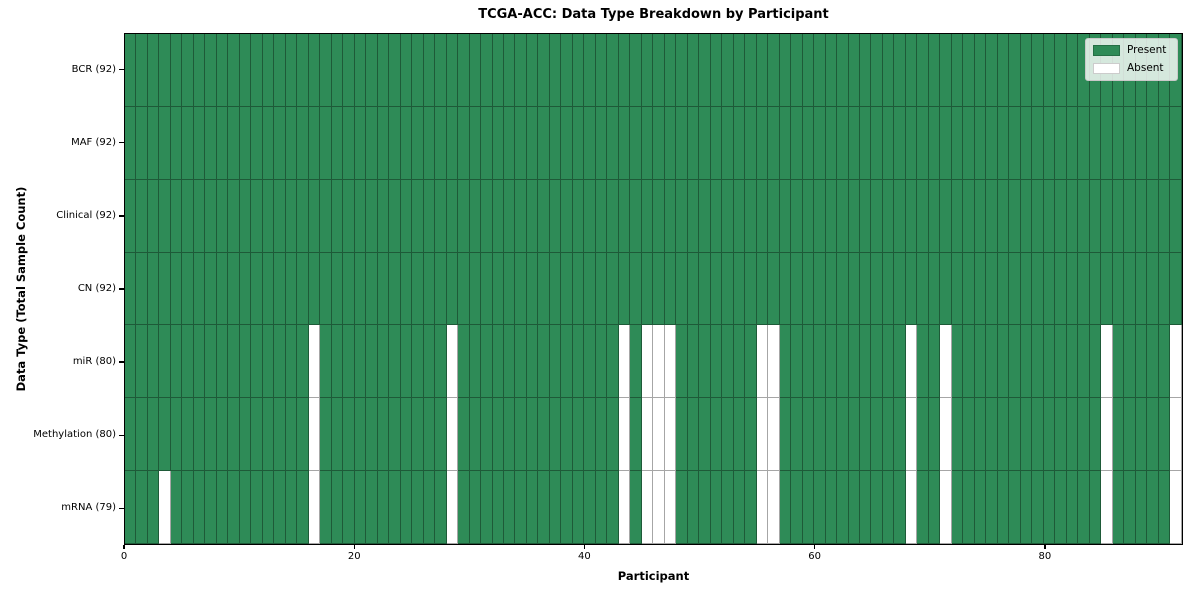  Describe the element at coordinates (584, 556) in the screenshot. I see `x-tick-label: 40` at that location.